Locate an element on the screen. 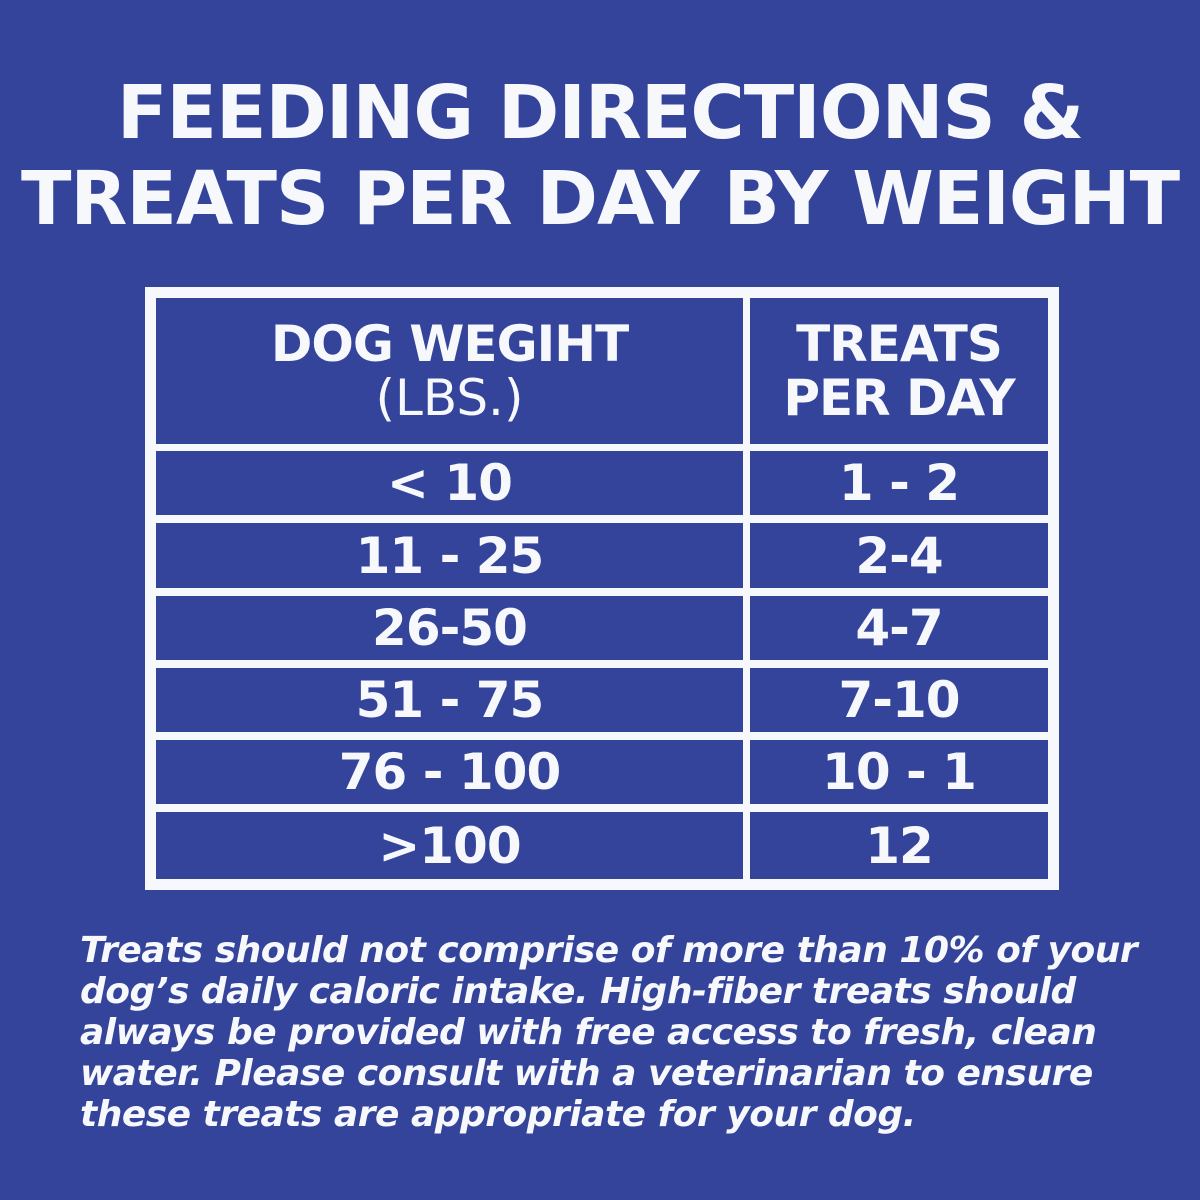 This screenshot has width=1200, height=1200. title-line-1: FEEDING DIRECTIONS & is located at coordinates (600, 113).